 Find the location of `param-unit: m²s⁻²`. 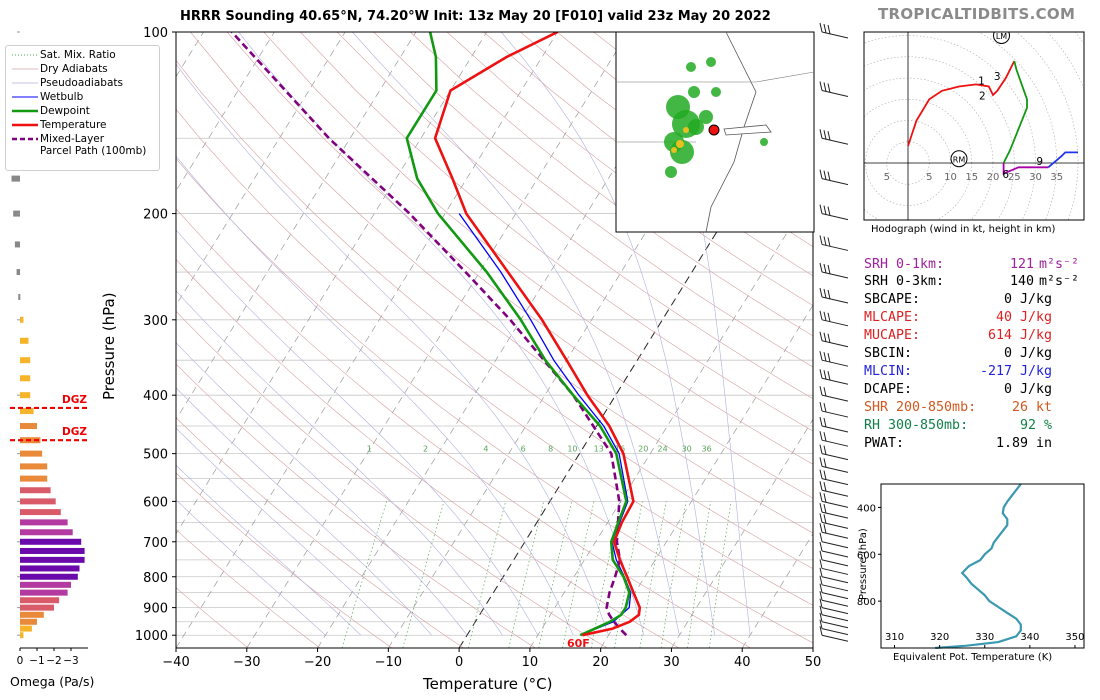

param-unit: m²s⁻² is located at coordinates (1059, 281).